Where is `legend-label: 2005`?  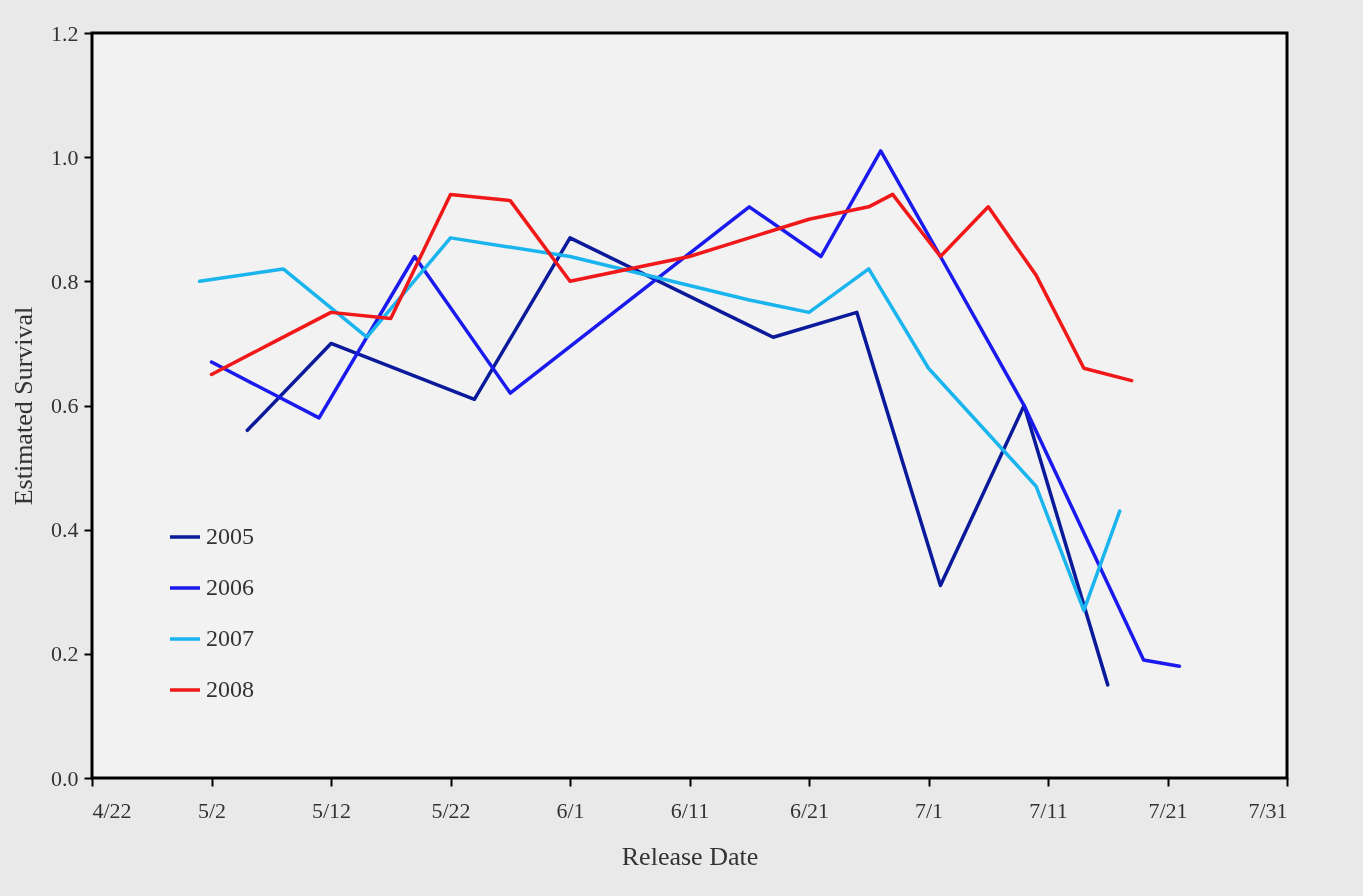 legend-label: 2005 is located at coordinates (230, 536).